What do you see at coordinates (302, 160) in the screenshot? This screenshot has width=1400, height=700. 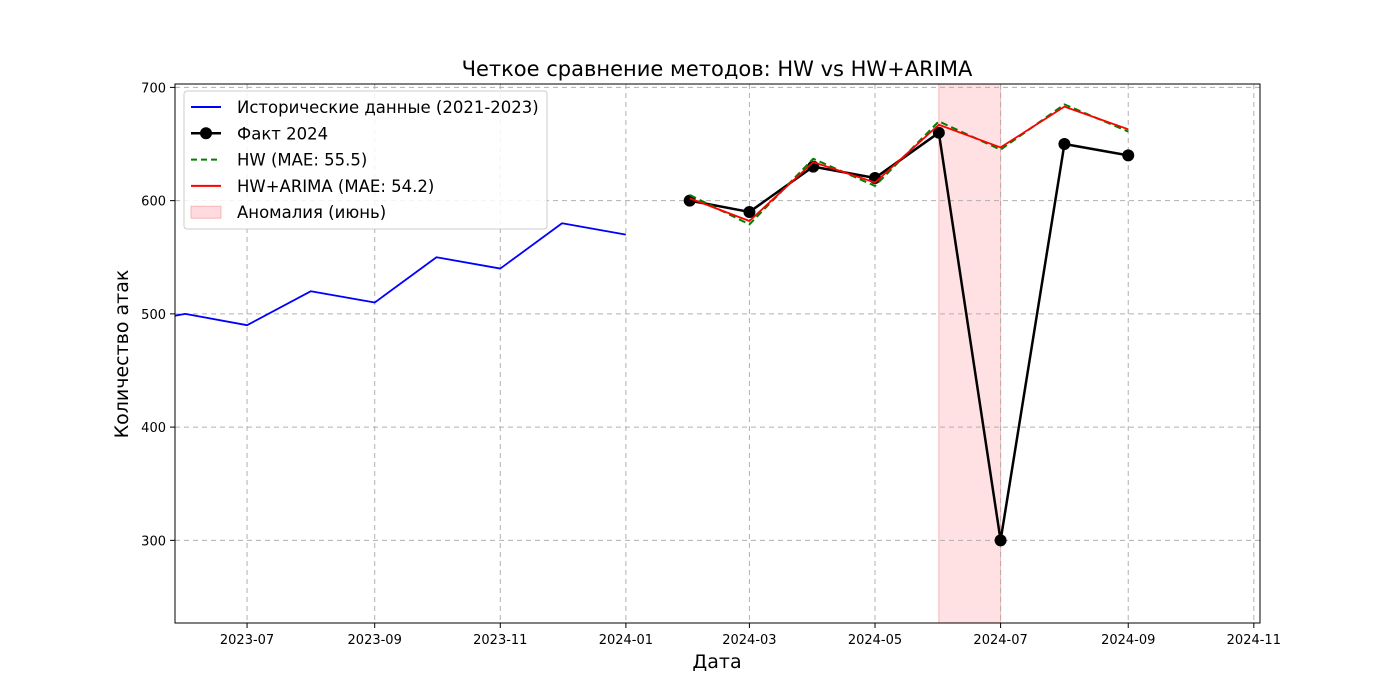 I see `legend-label: HW (MAE: 55.5)` at bounding box center [302, 160].